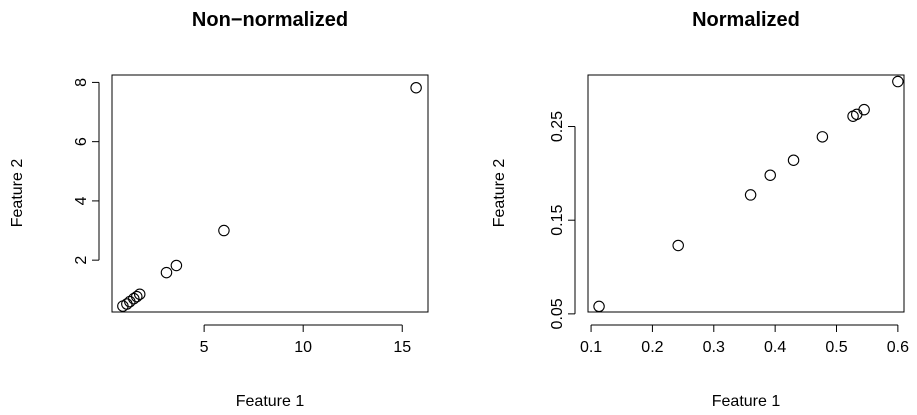  Describe the element at coordinates (402, 347) in the screenshot. I see `x-tick-label: 15` at that location.